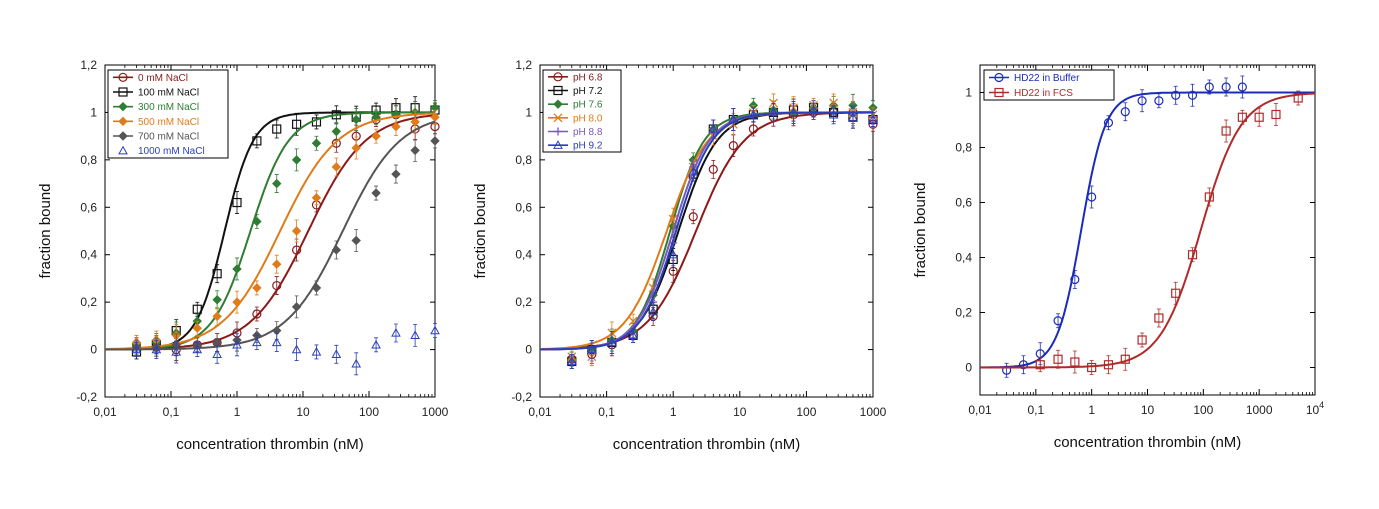 The height and width of the screenshot is (509, 1379). Describe the element at coordinates (88, 302) in the screenshot. I see `y-tick-label: 0,2` at that location.